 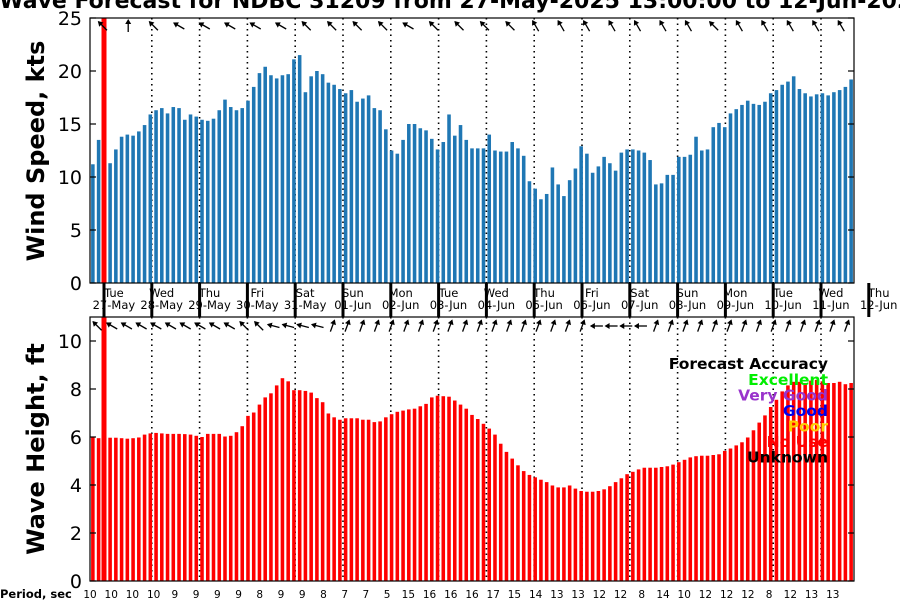 What do you see at coordinates (788, 380) in the screenshot?
I see `legend-item: Excellent` at bounding box center [788, 380].